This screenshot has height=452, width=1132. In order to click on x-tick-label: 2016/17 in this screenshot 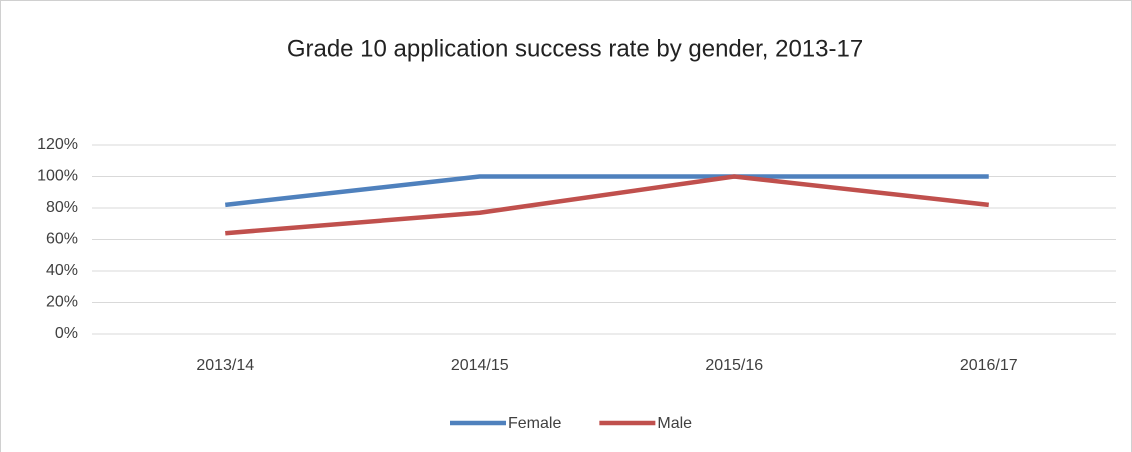, I will do `click(989, 365)`.